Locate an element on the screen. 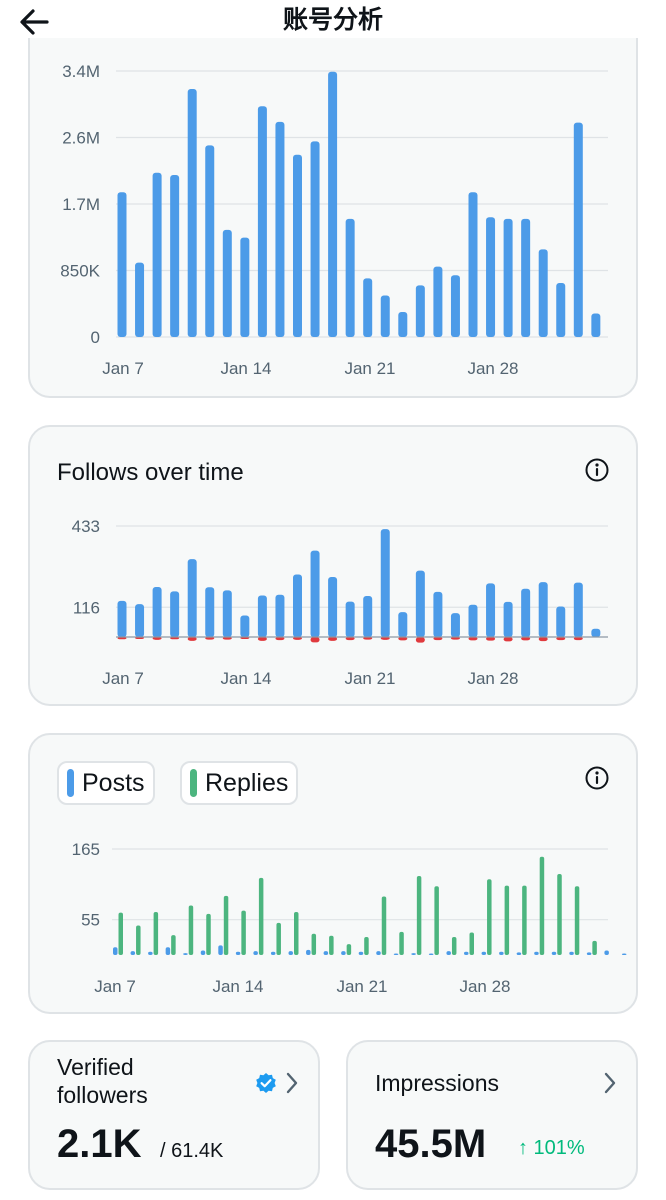 The image size is (666, 1200). follows-chart-title: Follows over time is located at coordinates (150, 472).